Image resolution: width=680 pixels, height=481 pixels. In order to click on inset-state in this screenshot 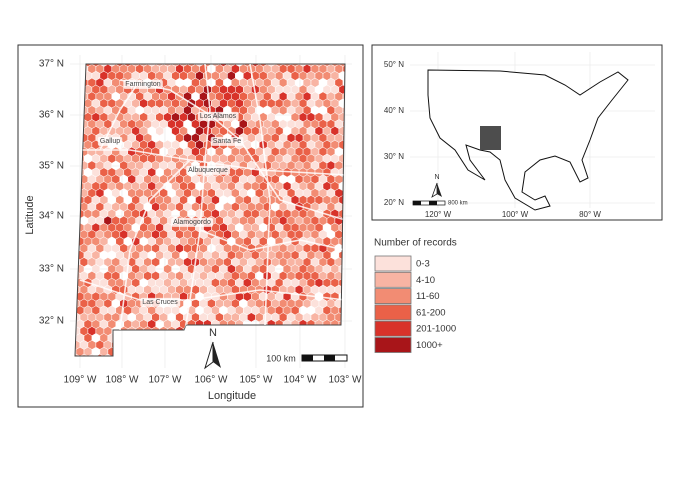, I will do `click(490, 138)`.